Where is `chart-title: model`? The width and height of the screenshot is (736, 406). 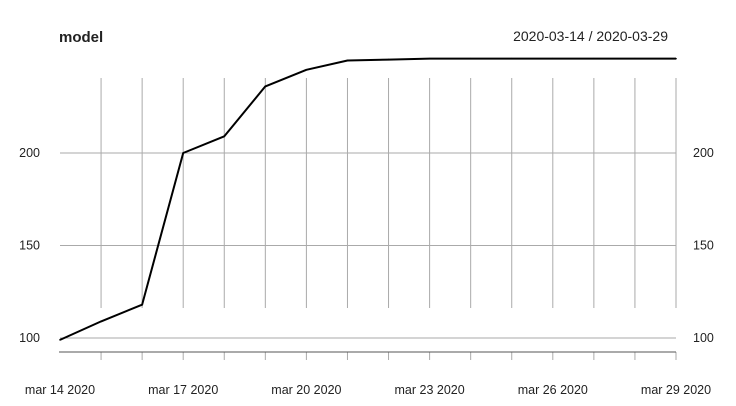
chart-title: model is located at coordinates (81, 37).